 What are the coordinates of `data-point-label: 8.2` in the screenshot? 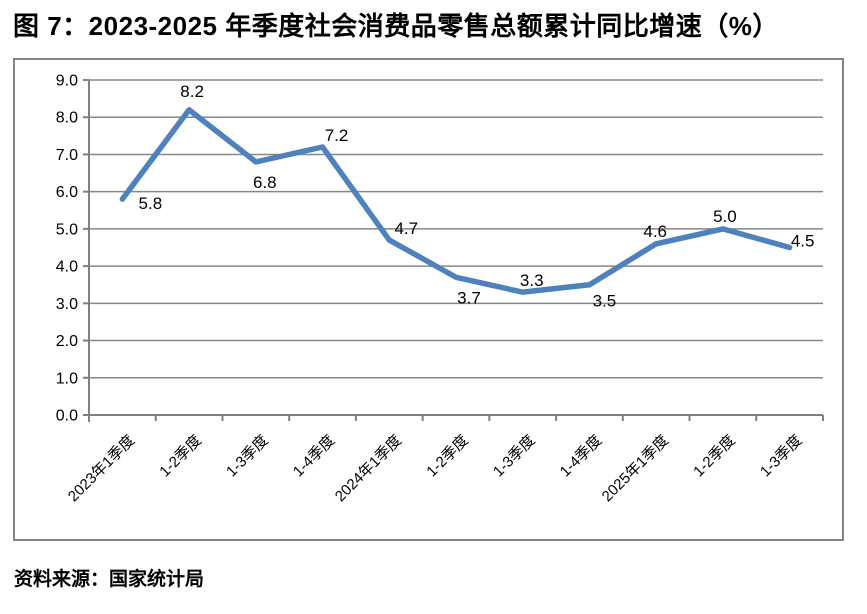 It's located at (192, 91).